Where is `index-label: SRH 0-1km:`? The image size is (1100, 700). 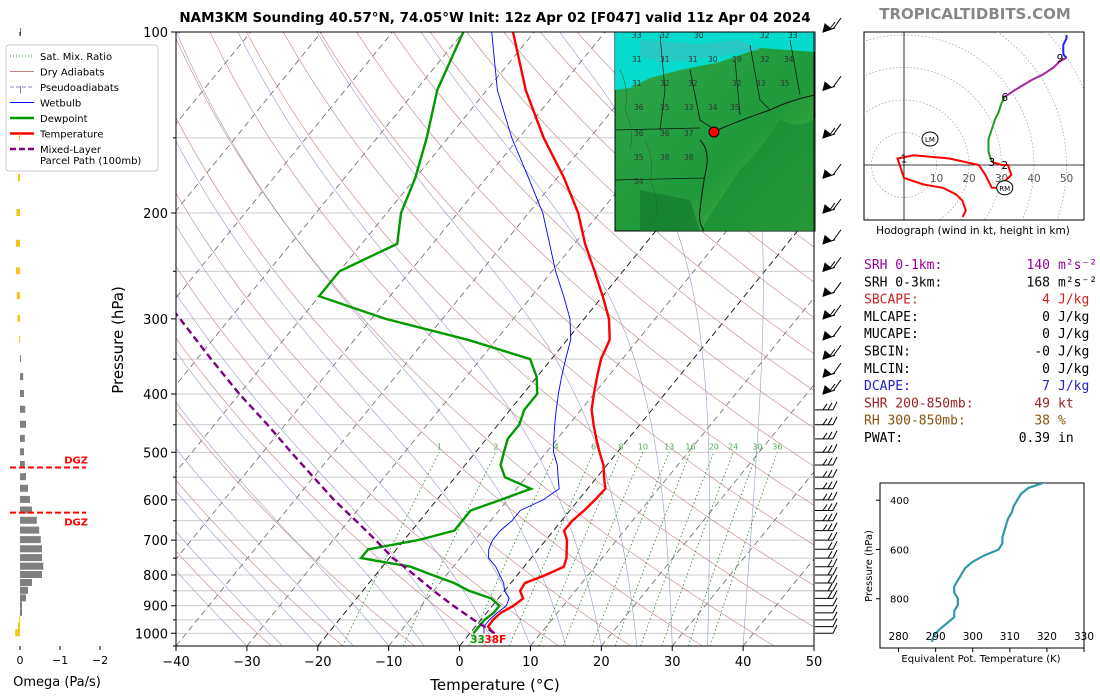
index-label: SRH 0-1km: is located at coordinates (903, 265).